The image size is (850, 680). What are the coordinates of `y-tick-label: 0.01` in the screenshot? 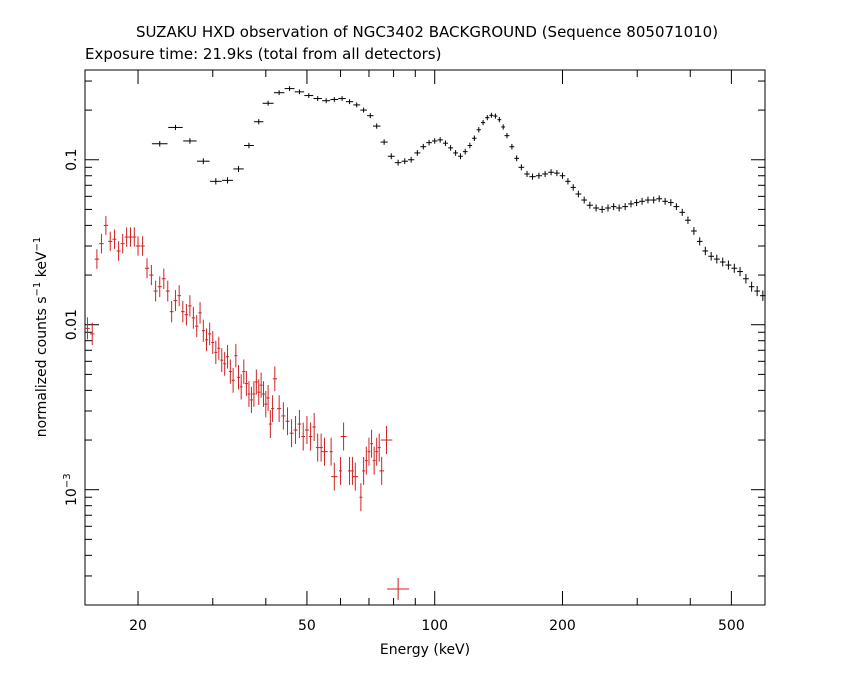 It's located at (72, 324).